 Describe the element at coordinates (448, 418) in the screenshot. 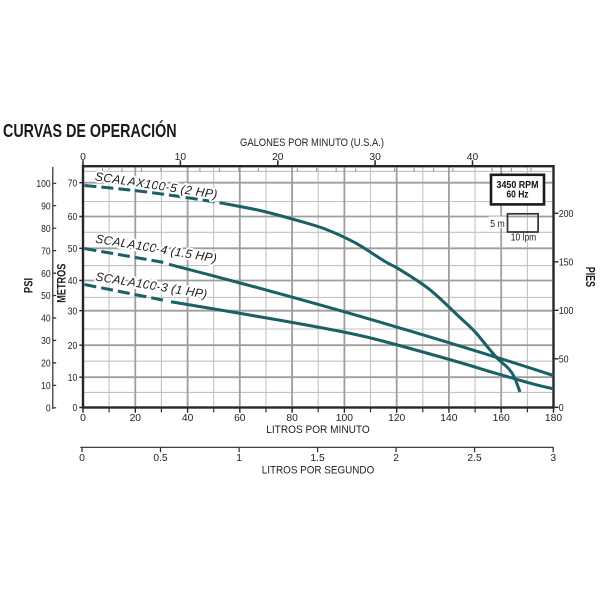

I see `svg-text: 140` at that location.